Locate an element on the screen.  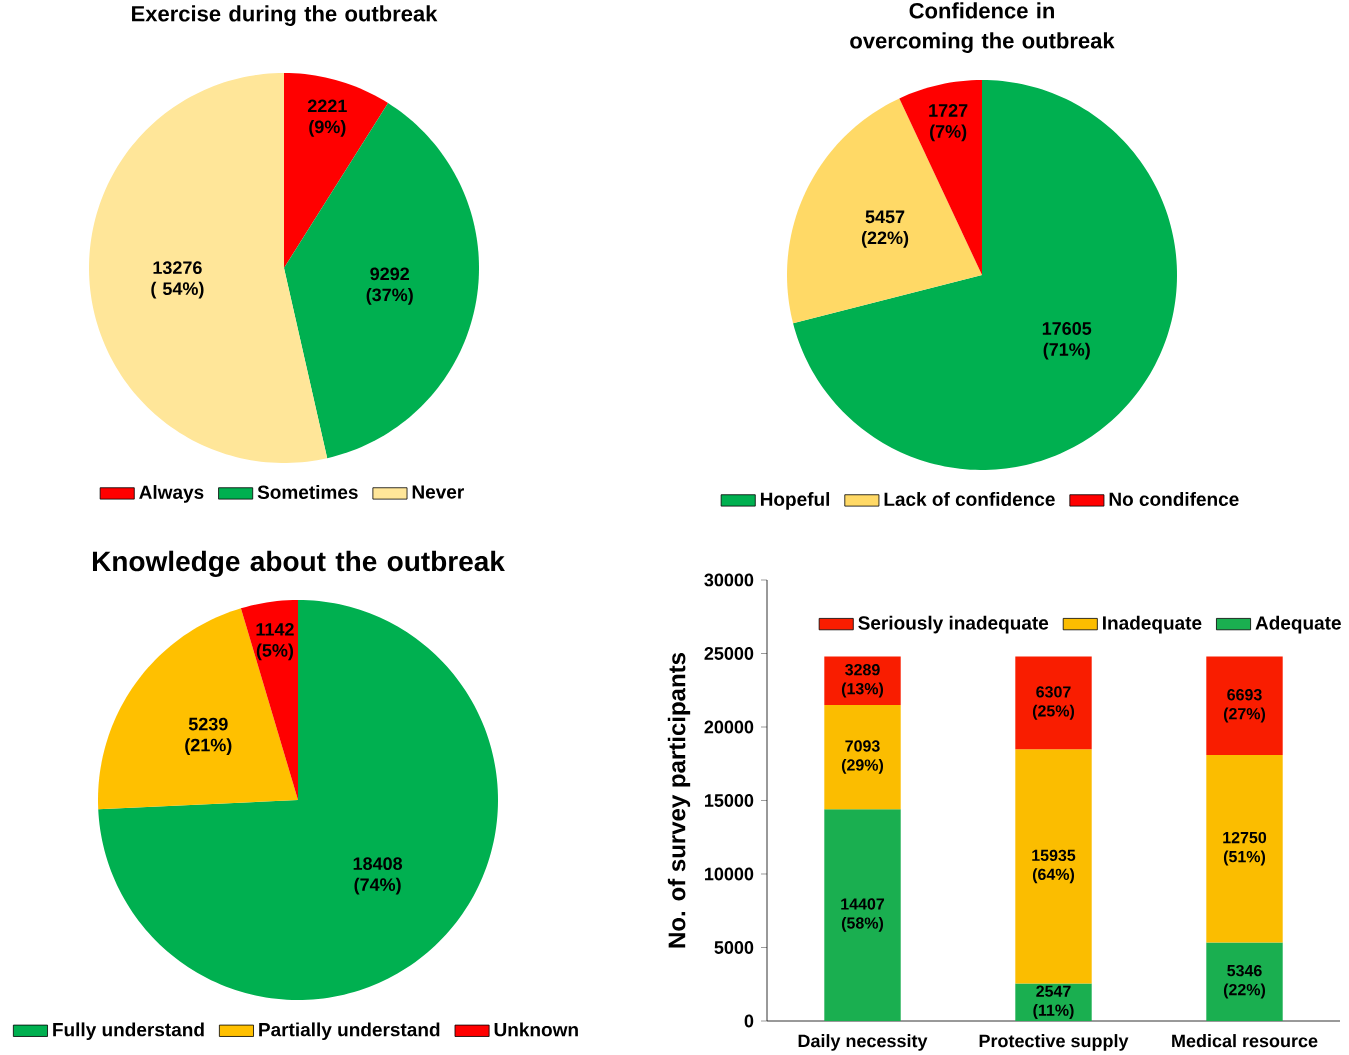
legend-label: Seriously inadequate is located at coordinates (953, 624).